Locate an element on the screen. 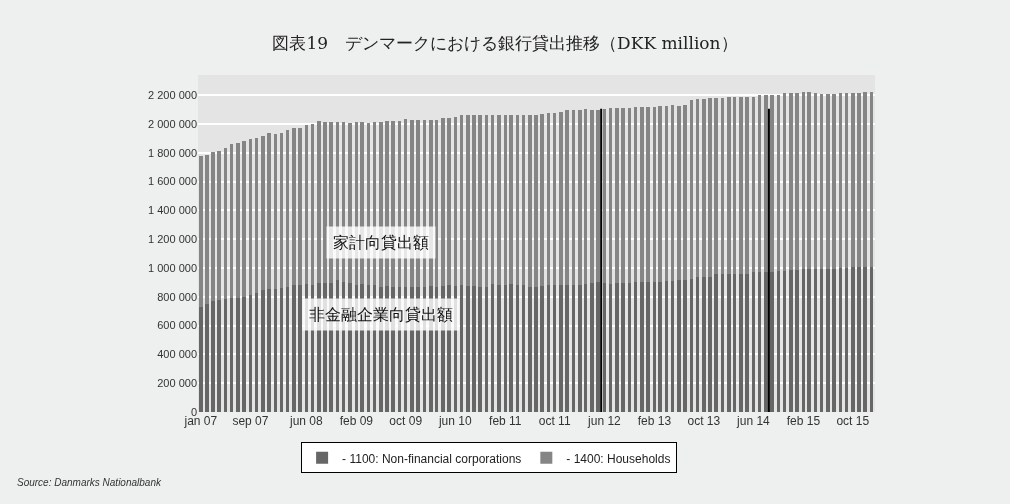 The width and height of the screenshot is (1010, 504). y-tick-label: 1 800 000 is located at coordinates (172, 152).